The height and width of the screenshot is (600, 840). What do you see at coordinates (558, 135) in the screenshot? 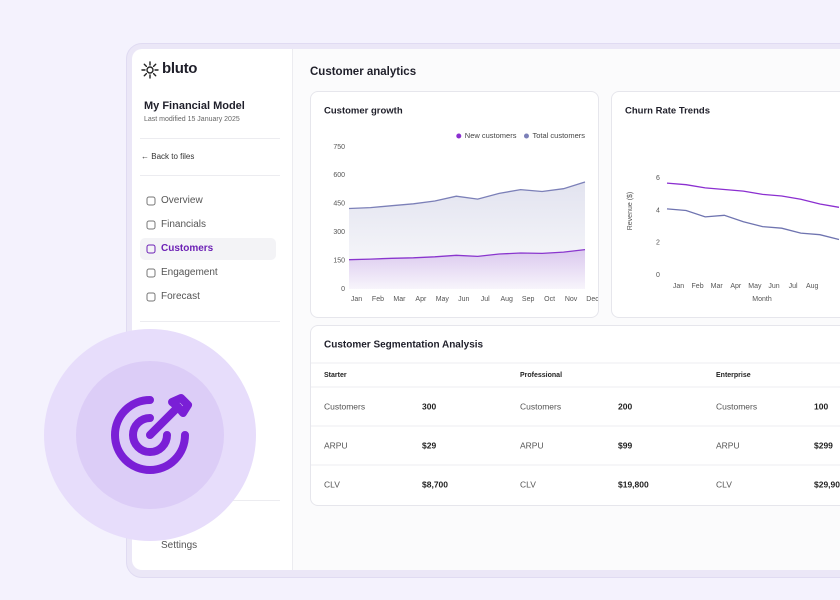
I see `legend-label: Total customers` at bounding box center [558, 135].